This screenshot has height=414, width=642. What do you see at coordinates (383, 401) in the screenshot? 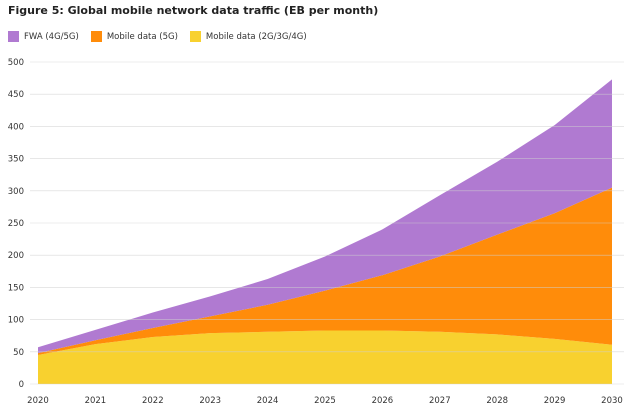
I see `x-tick-label-2026: 2026` at bounding box center [383, 401].